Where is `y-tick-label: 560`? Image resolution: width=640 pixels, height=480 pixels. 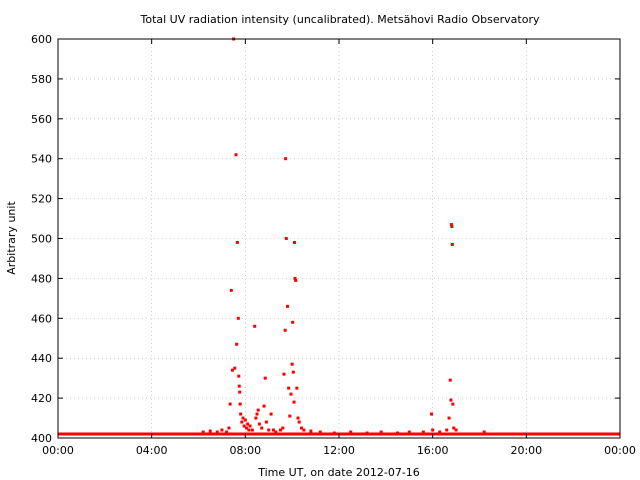
y-tick-label: 560 is located at coordinates (41, 119).